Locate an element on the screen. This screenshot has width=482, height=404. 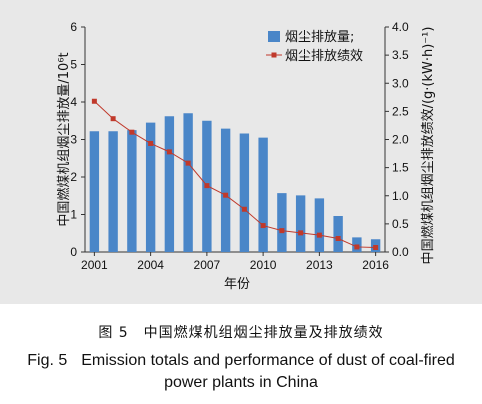
point-2006 is located at coordinates (188, 163).